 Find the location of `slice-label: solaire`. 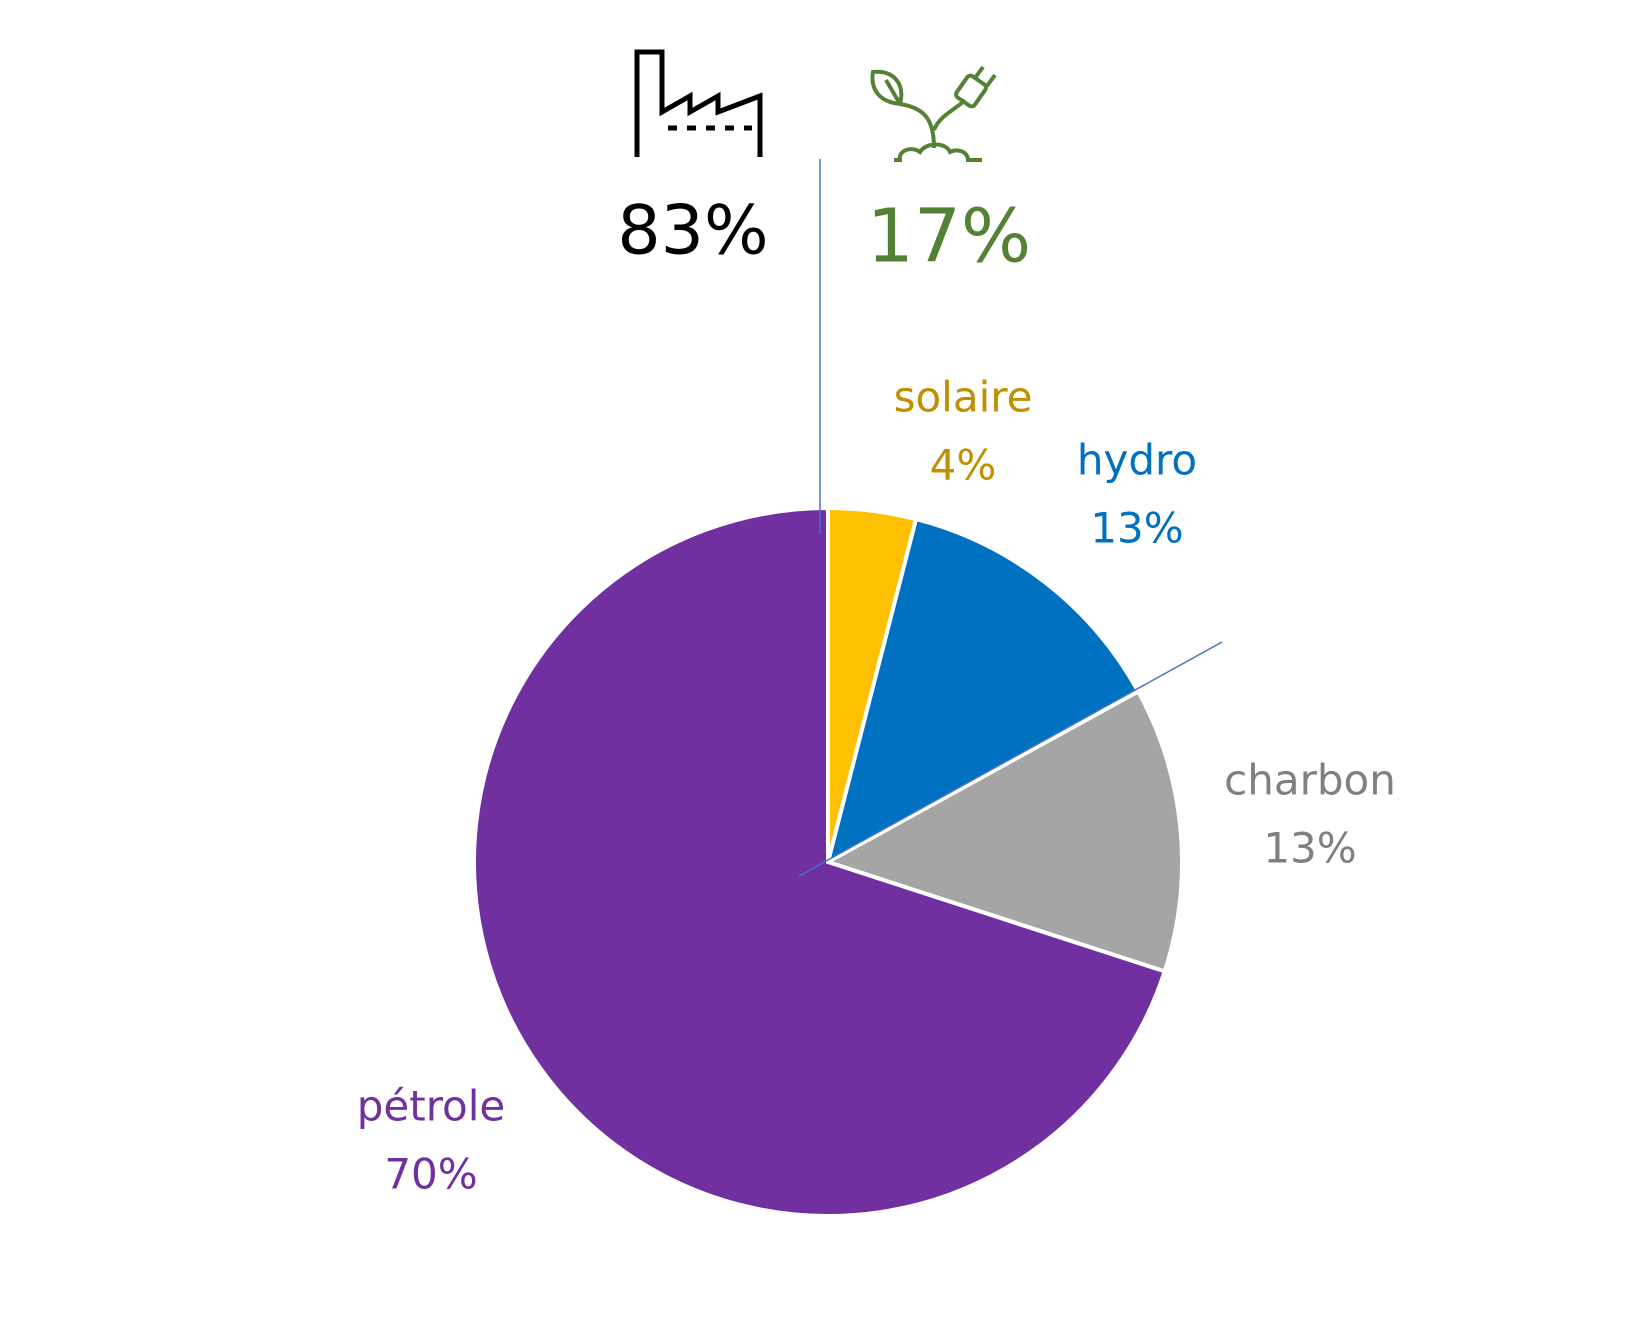

slice-label: solaire is located at coordinates (963, 397).